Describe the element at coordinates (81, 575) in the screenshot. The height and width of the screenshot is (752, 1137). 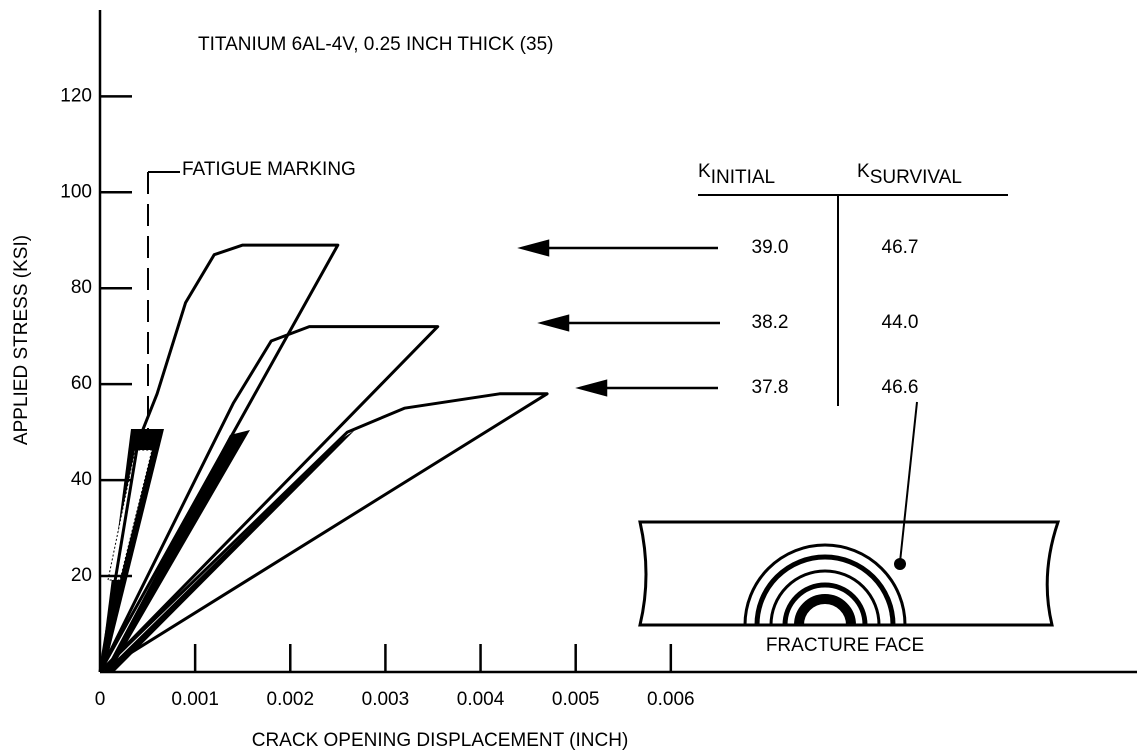
I see `y-tick-label: 20` at that location.